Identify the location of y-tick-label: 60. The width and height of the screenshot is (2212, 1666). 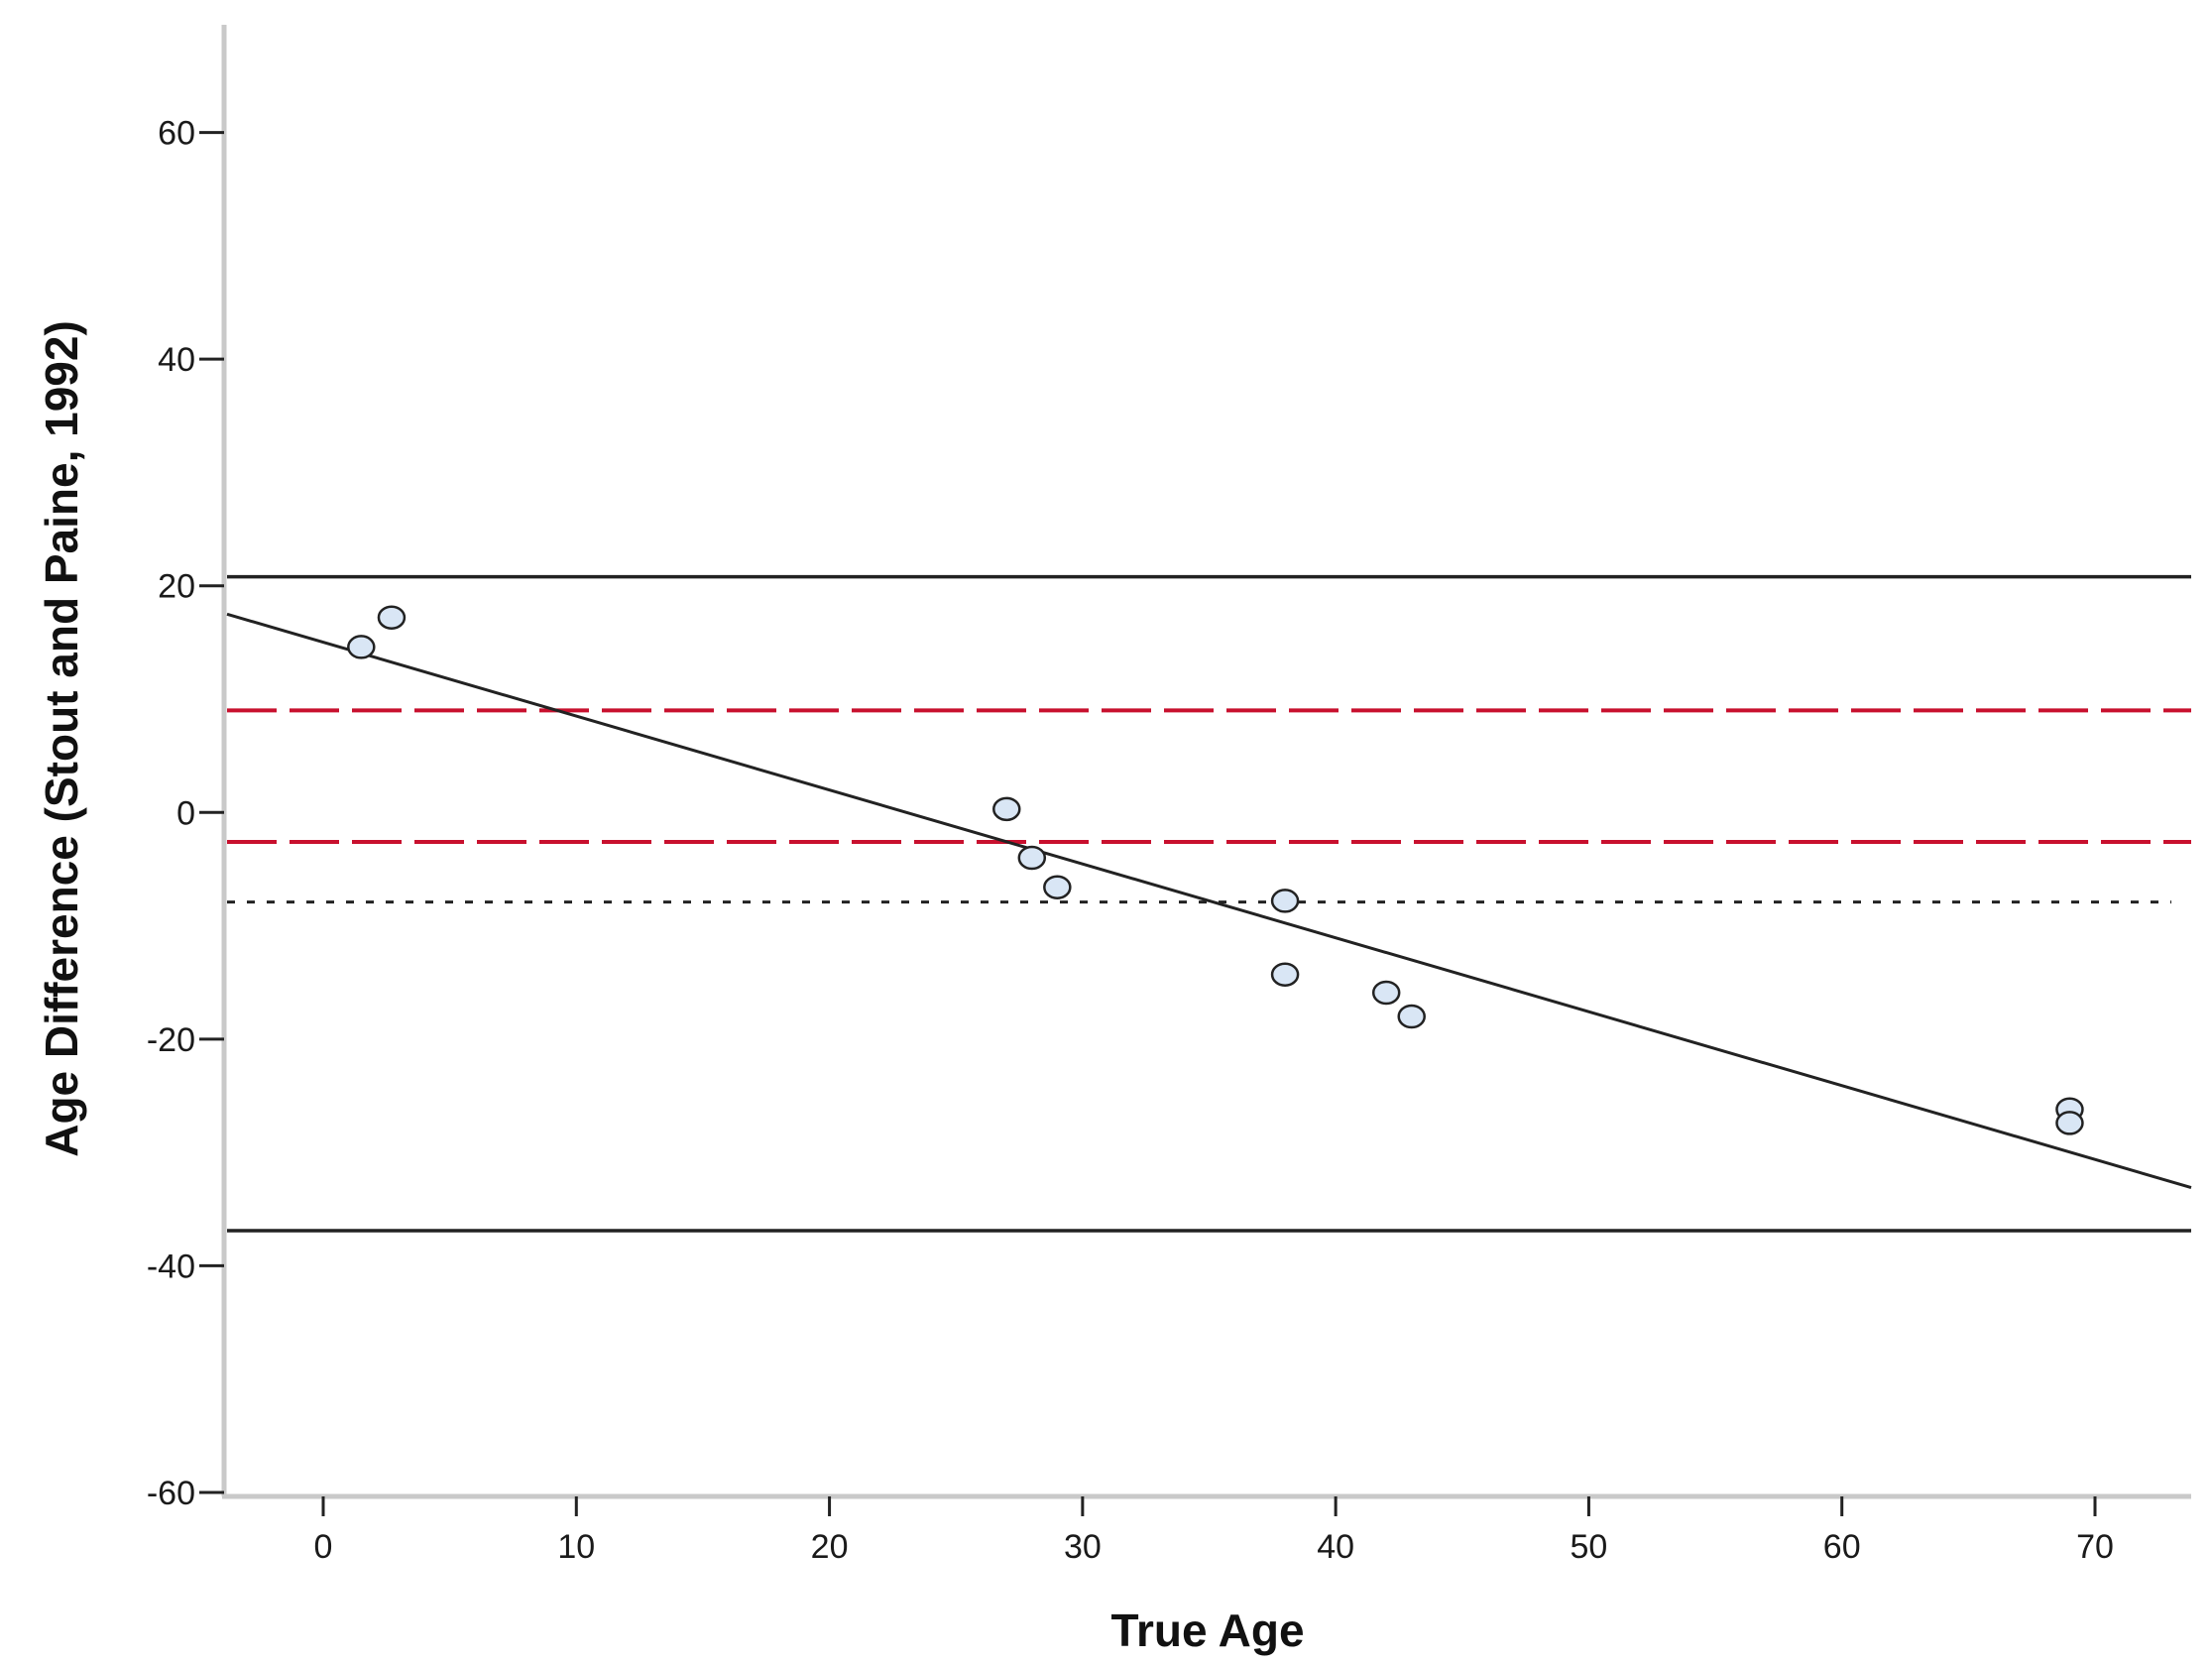
(176, 134).